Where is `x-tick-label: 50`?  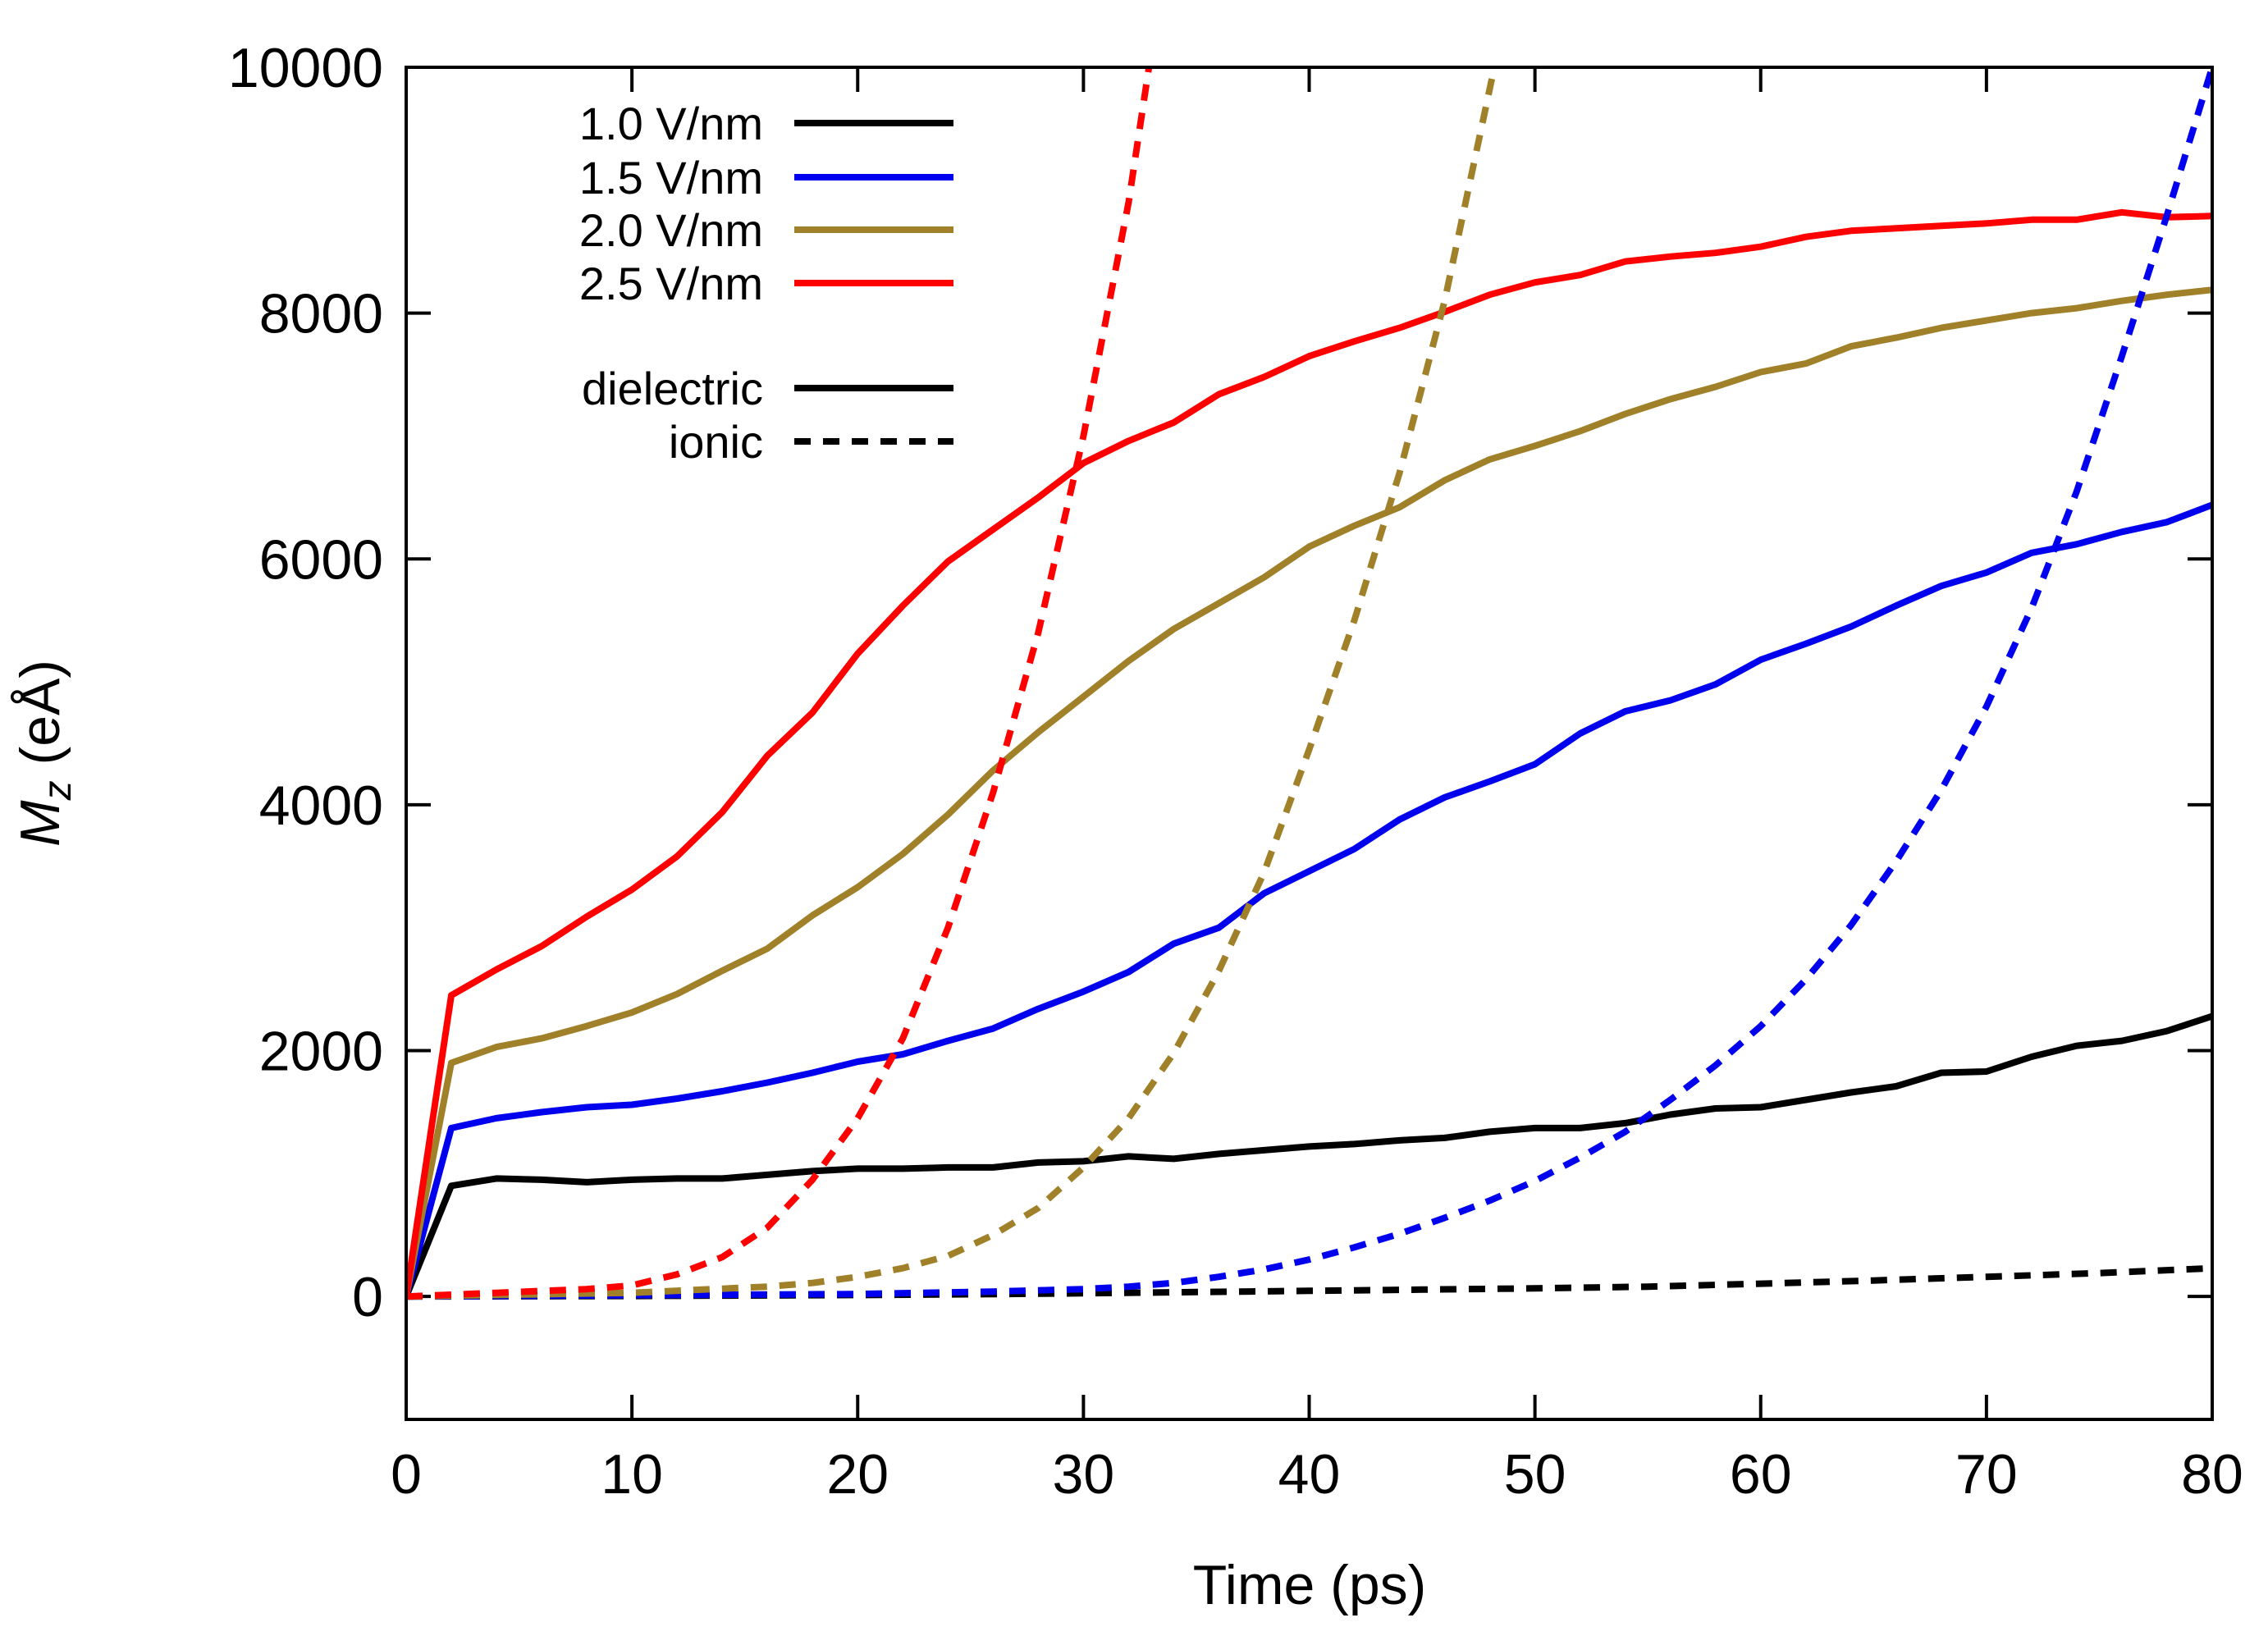
x-tick-label: 50 is located at coordinates (1535, 1475).